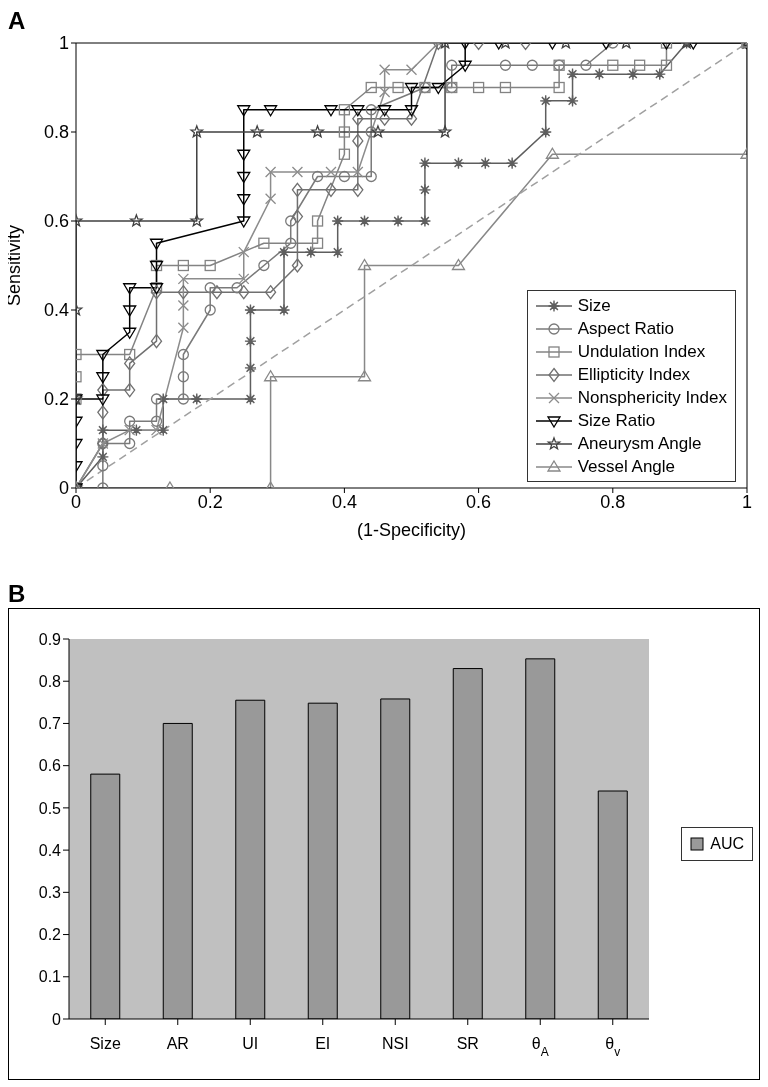 This screenshot has width=768, height=1087. What do you see at coordinates (594, 305) in the screenshot?
I see `legend-label: Size` at bounding box center [594, 305].